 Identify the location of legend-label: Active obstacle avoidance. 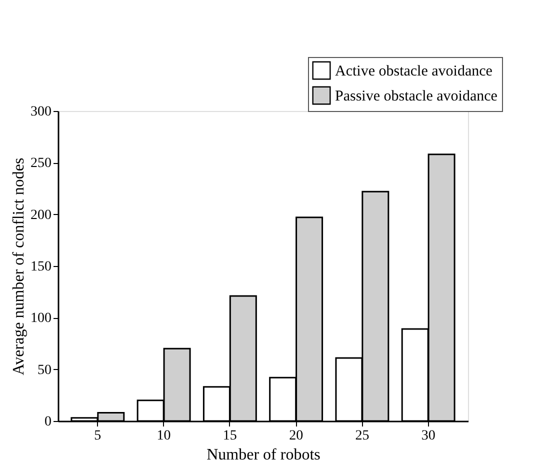
(414, 72).